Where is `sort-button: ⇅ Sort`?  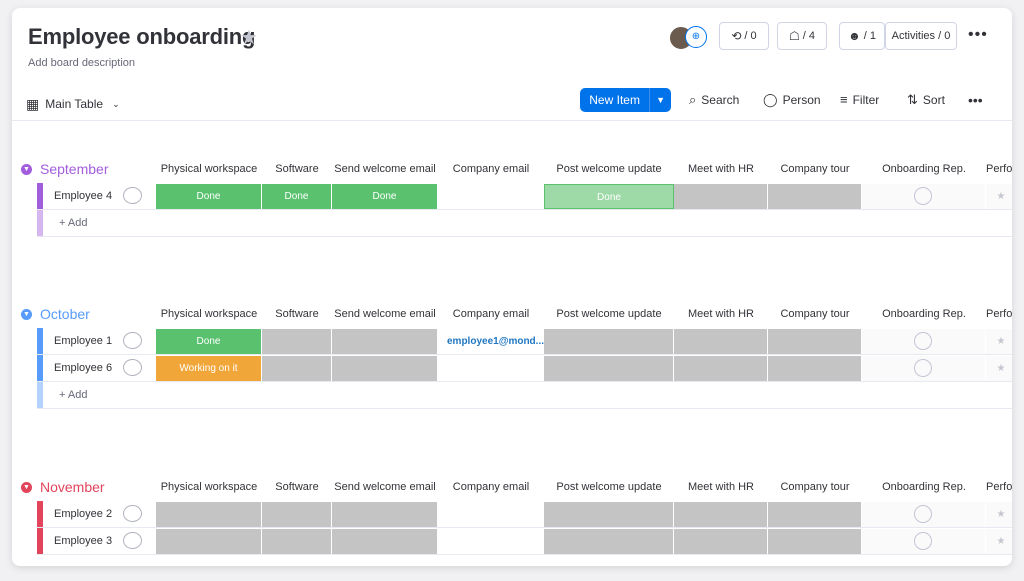 sort-button: ⇅ Sort is located at coordinates (926, 100).